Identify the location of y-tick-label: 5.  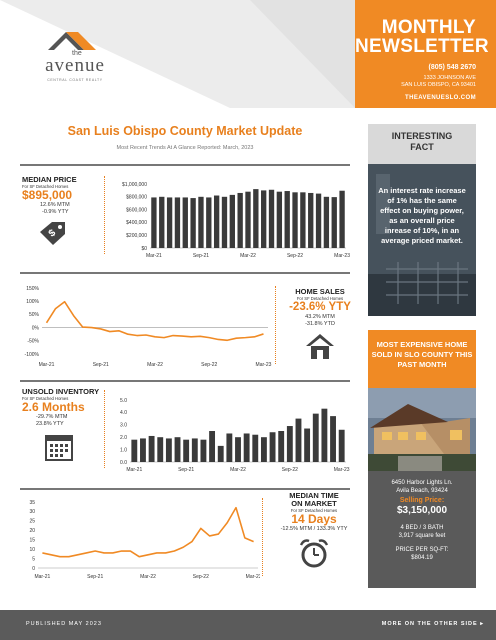
(33, 559).